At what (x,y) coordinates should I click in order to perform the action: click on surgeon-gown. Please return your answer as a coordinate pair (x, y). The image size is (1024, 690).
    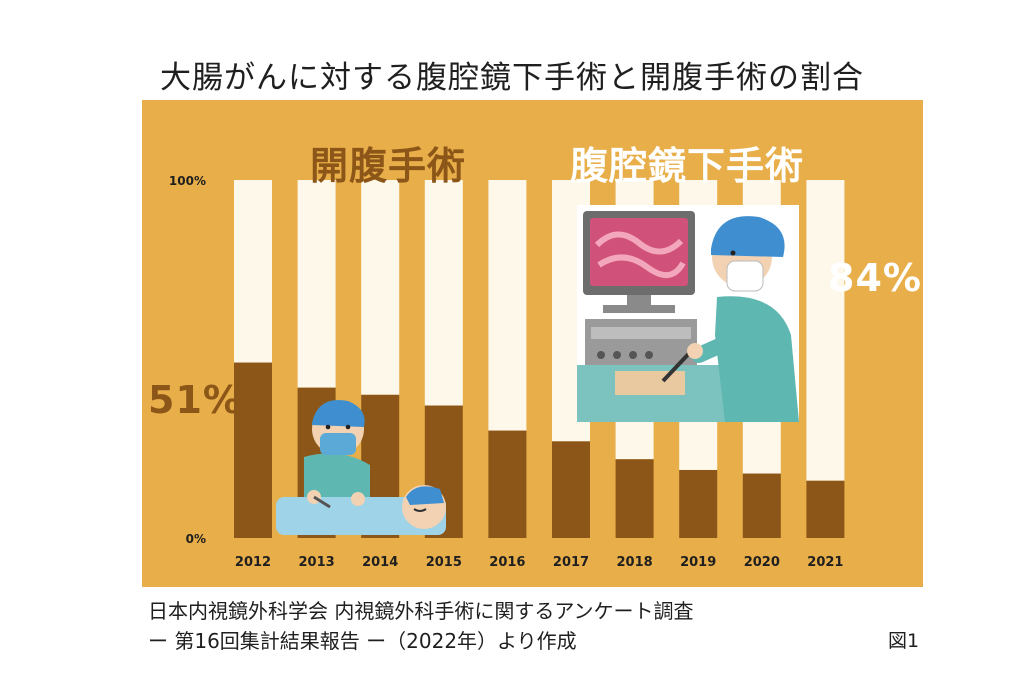
    Looking at the image, I should click on (757, 359).